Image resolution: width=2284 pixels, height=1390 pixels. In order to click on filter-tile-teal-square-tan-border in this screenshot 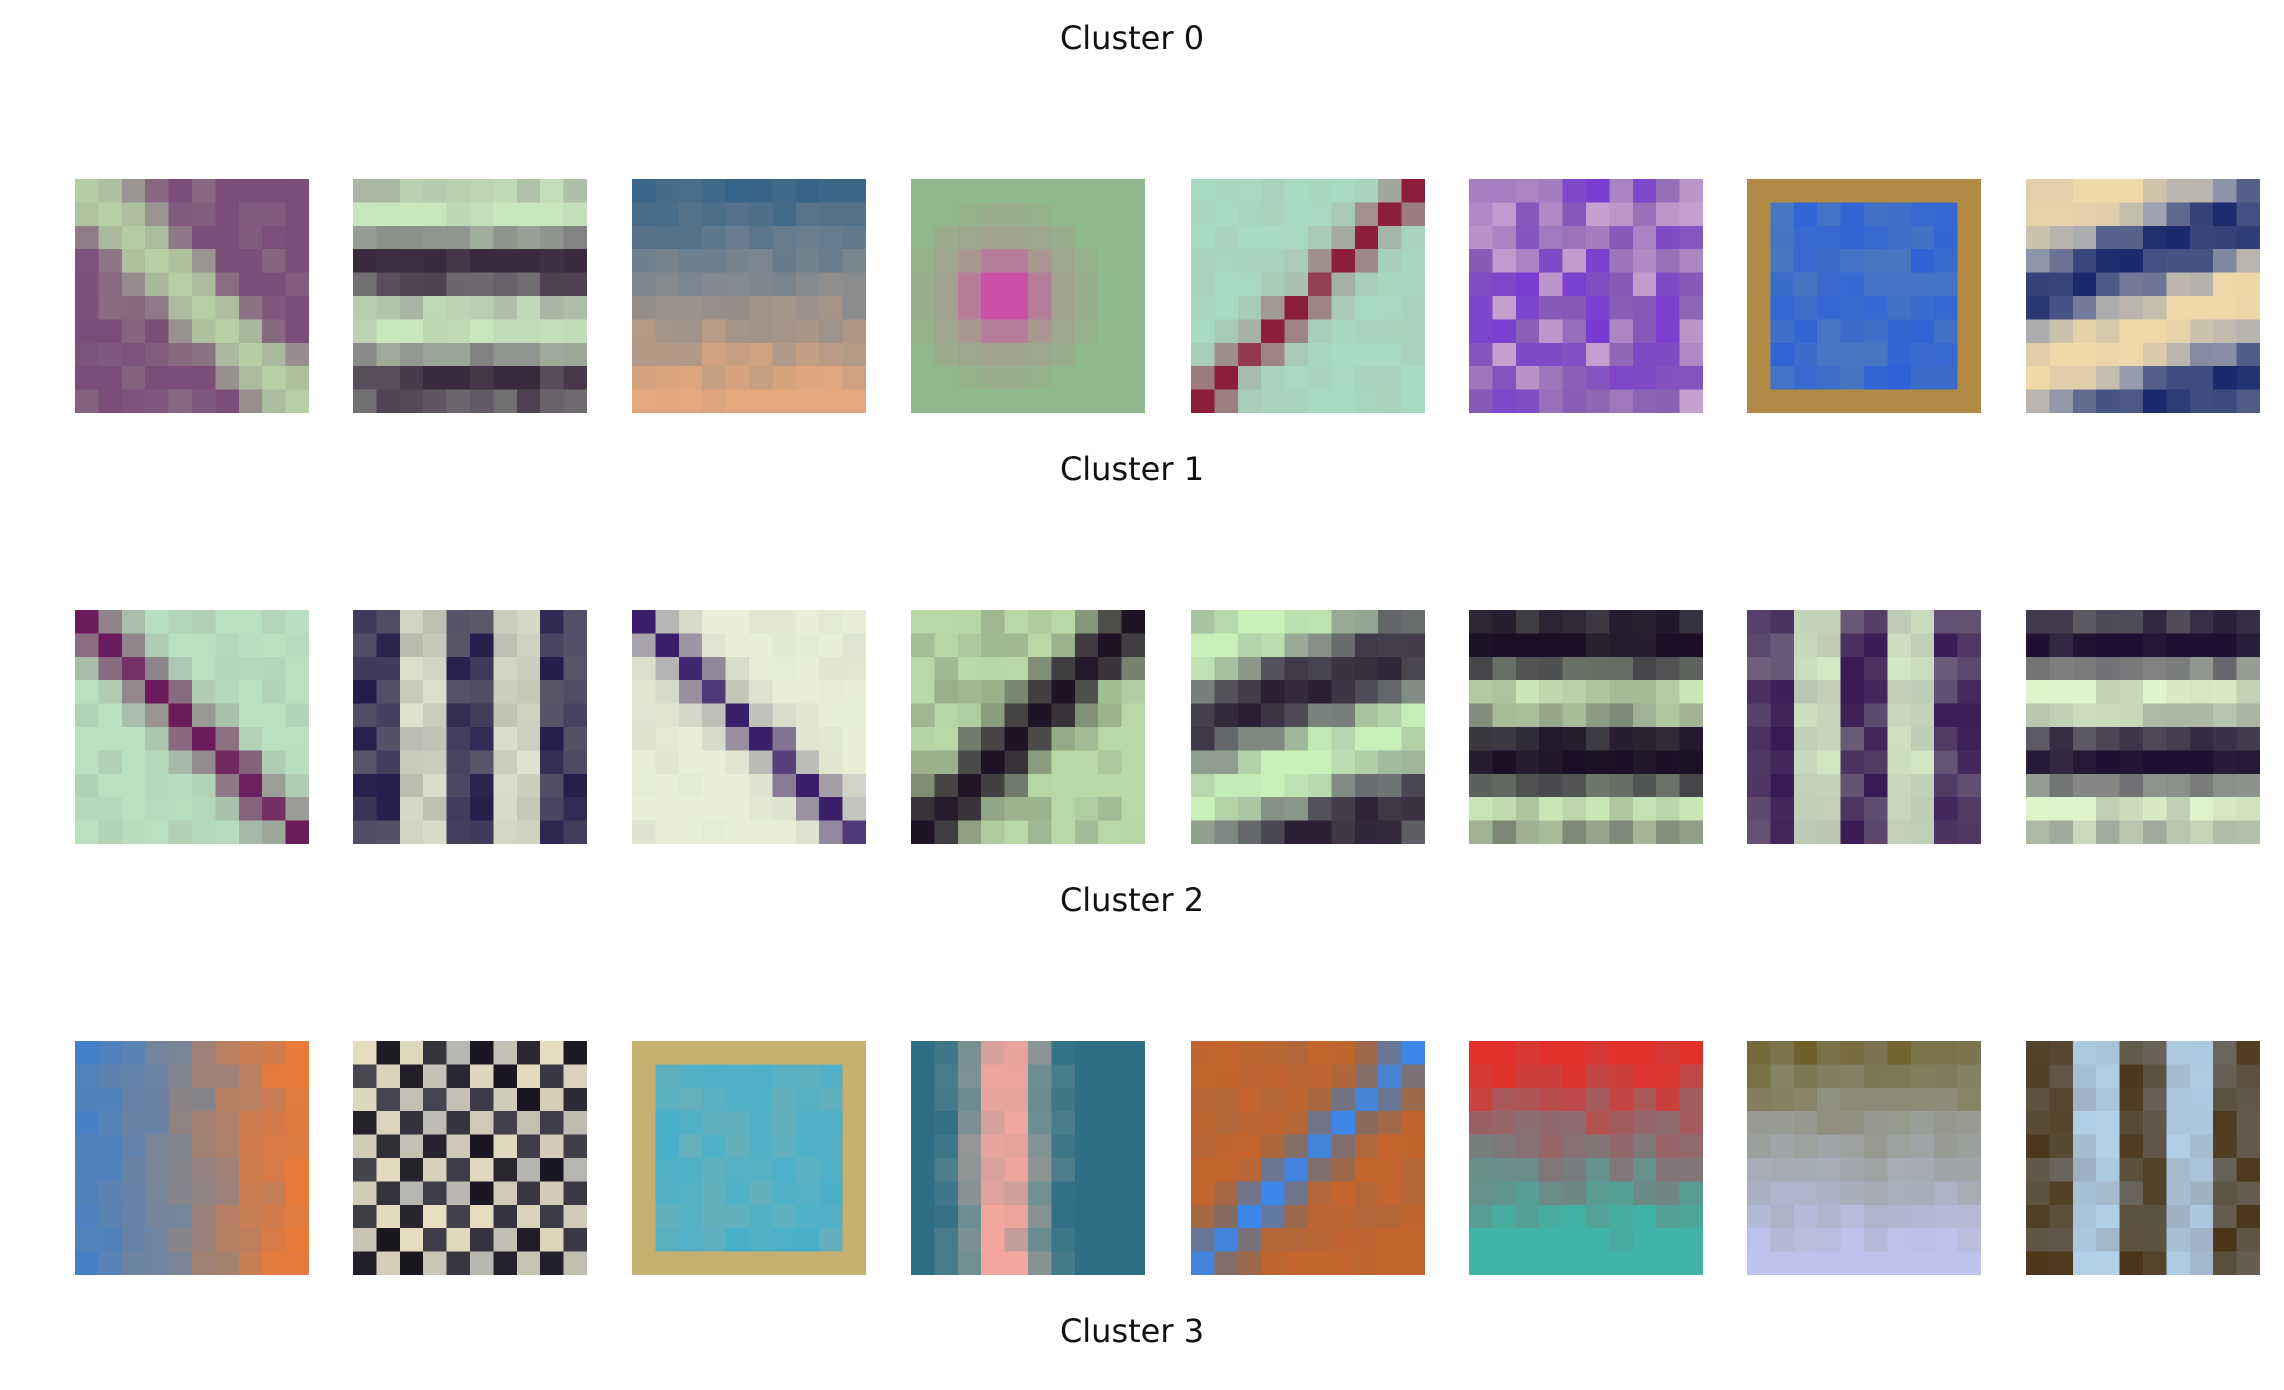, I will do `click(749, 1158)`.